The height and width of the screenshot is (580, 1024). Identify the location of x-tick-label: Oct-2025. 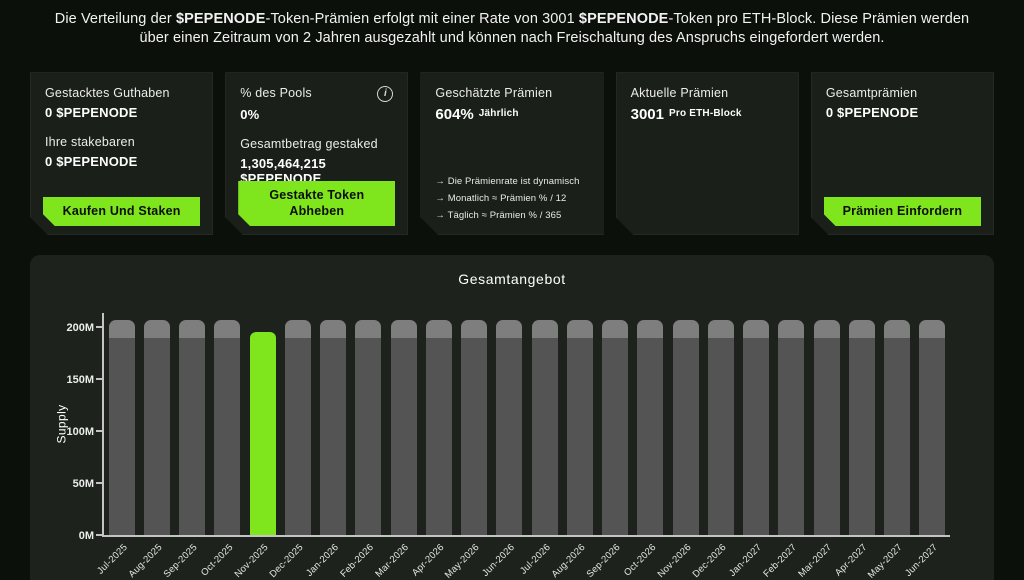
(217, 560).